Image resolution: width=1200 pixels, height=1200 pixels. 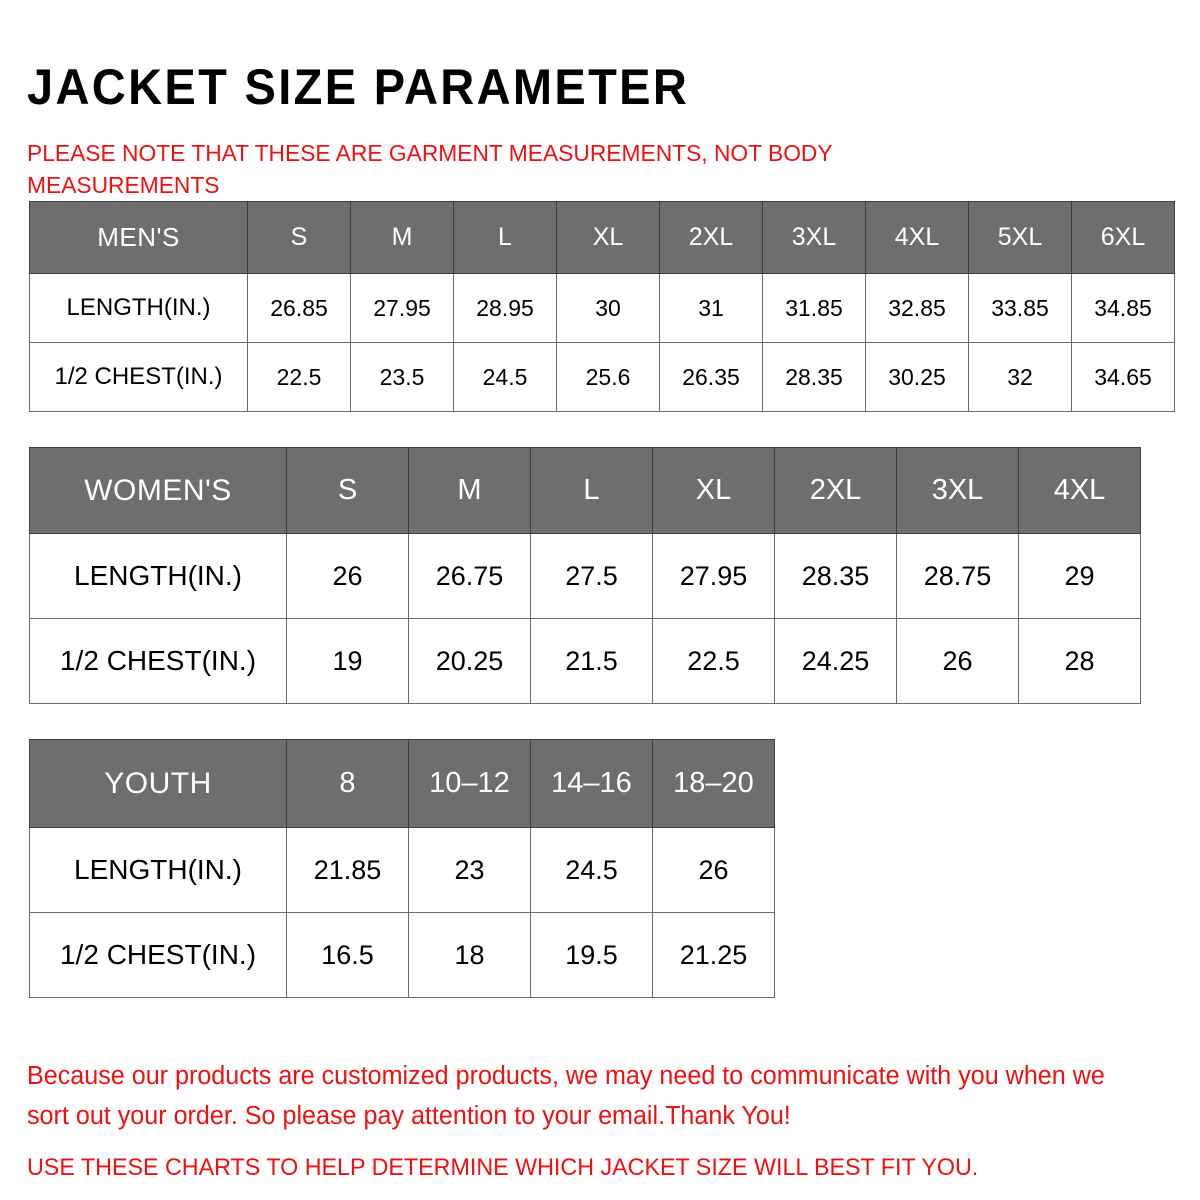 What do you see at coordinates (591, 490) in the screenshot?
I see `womens-size-header-2: L` at bounding box center [591, 490].